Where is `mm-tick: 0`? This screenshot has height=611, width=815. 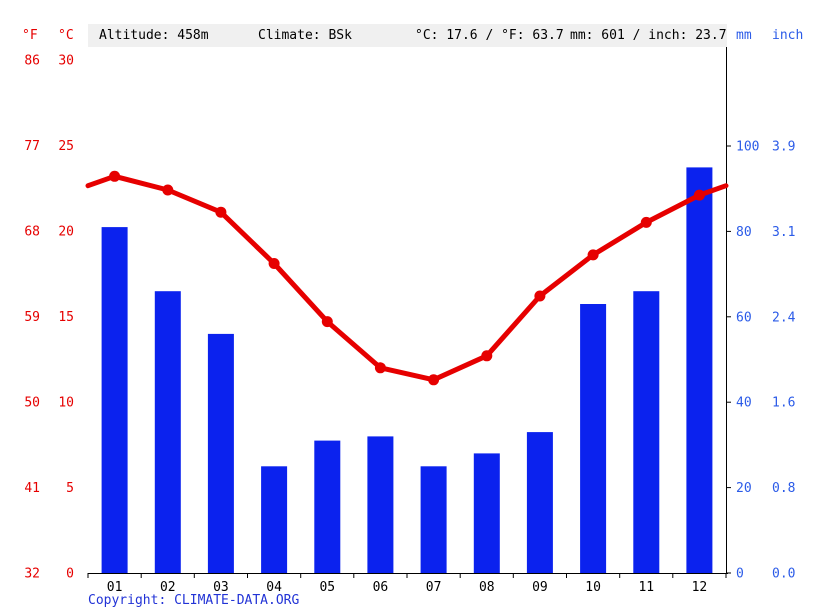 mm-tick: 0 is located at coordinates (740, 574).